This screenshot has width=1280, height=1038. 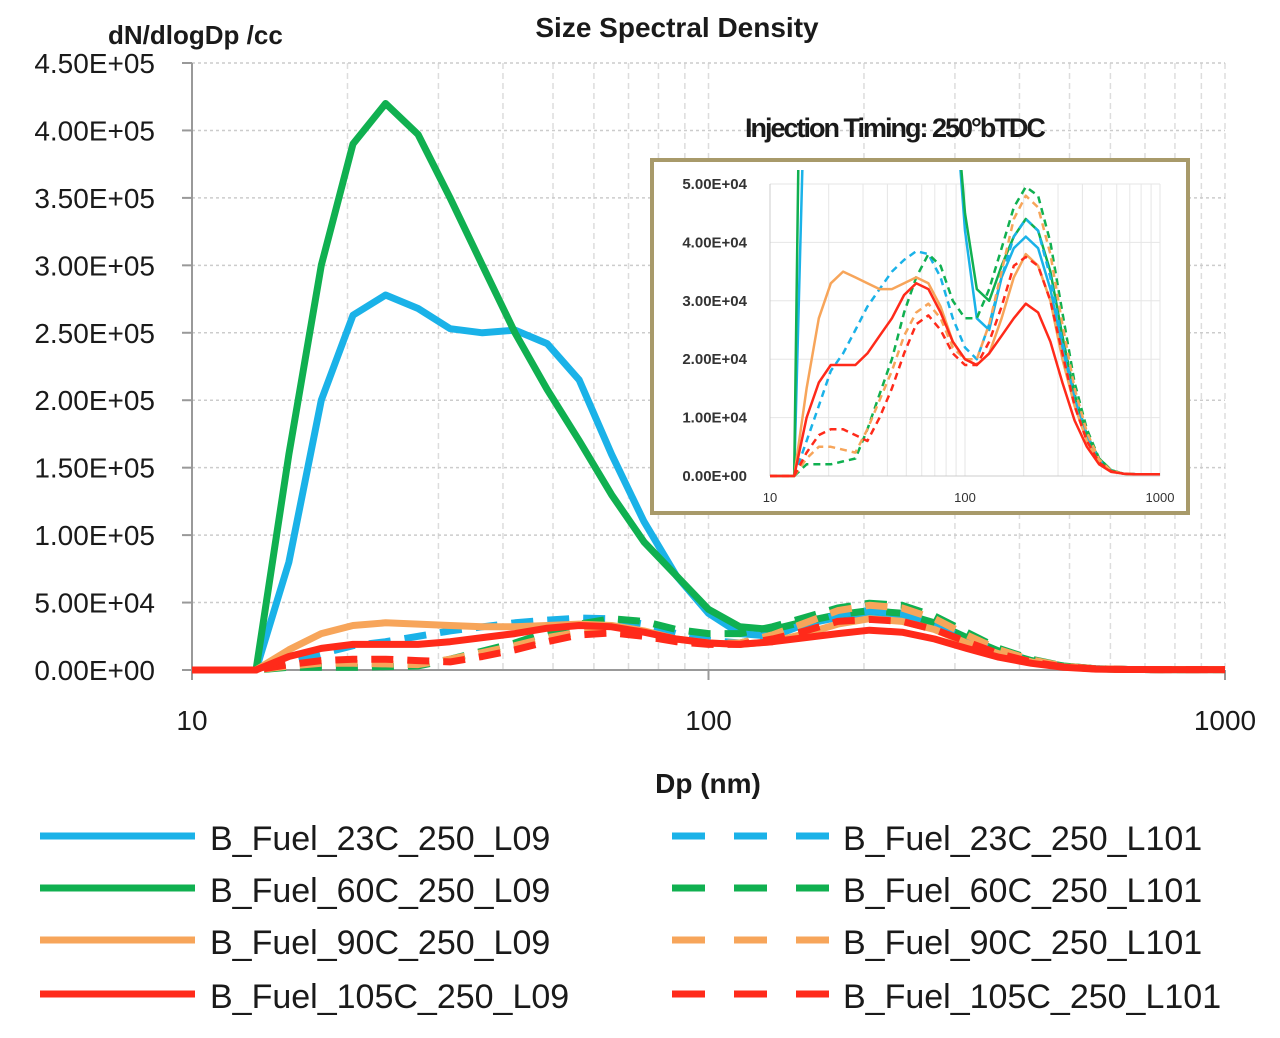 What do you see at coordinates (714, 242) in the screenshot?
I see `inset-y-tick-label: 4.00E+04` at bounding box center [714, 242].